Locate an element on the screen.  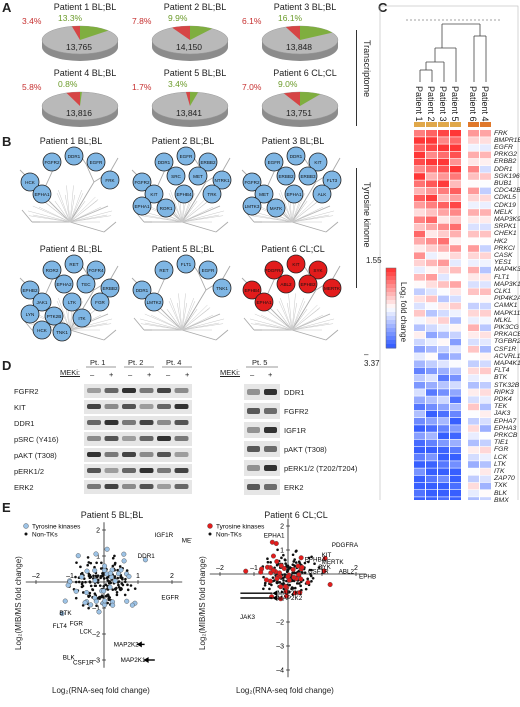
color-scale-segment is located at coordinates (391, 346).